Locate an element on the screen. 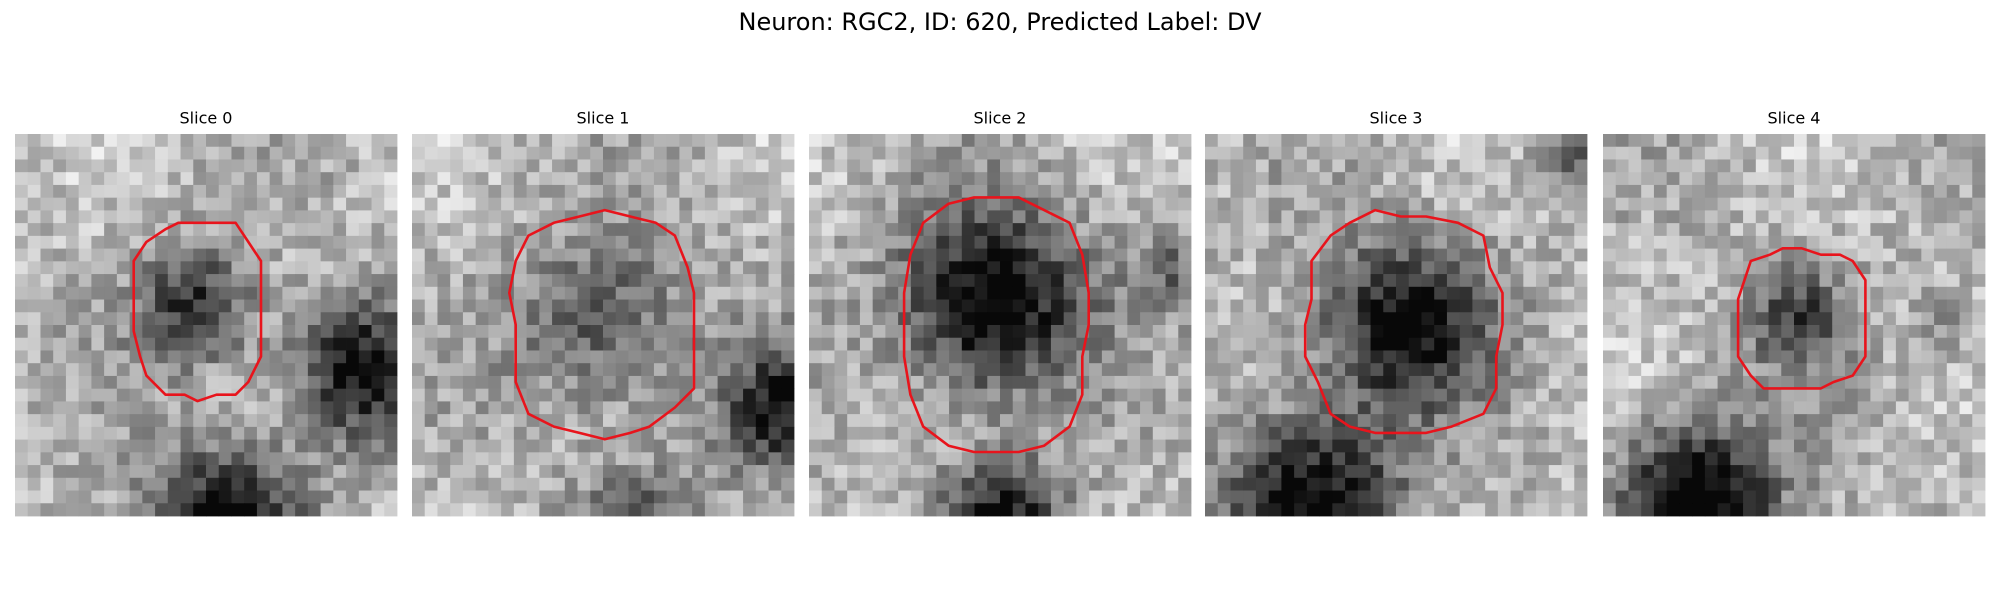 This screenshot has height=600, width=2000. roi-contour is located at coordinates (197, 312).